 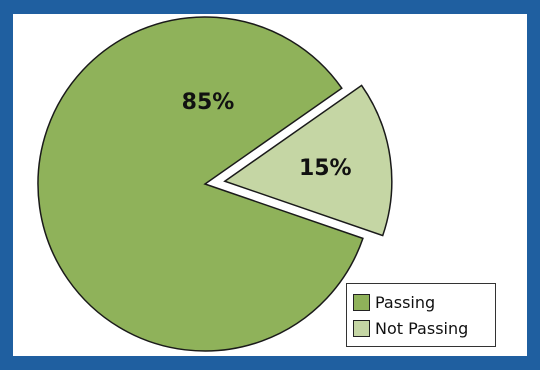 I want to click on legend: Passing Not Passing, so click(x=421, y=315).